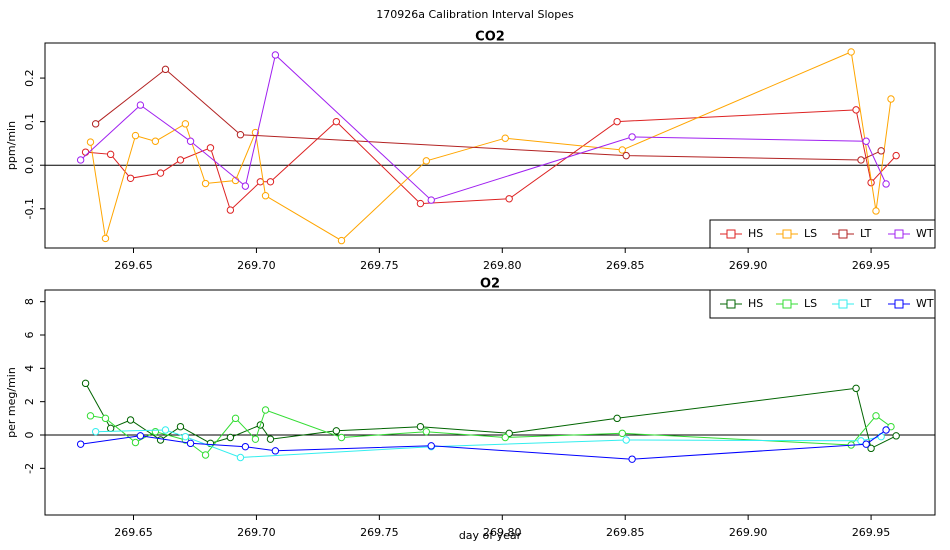 This screenshot has width=950, height=550. Describe the element at coordinates (29, 78) in the screenshot. I see `y-tick-label: 0.2` at that location.